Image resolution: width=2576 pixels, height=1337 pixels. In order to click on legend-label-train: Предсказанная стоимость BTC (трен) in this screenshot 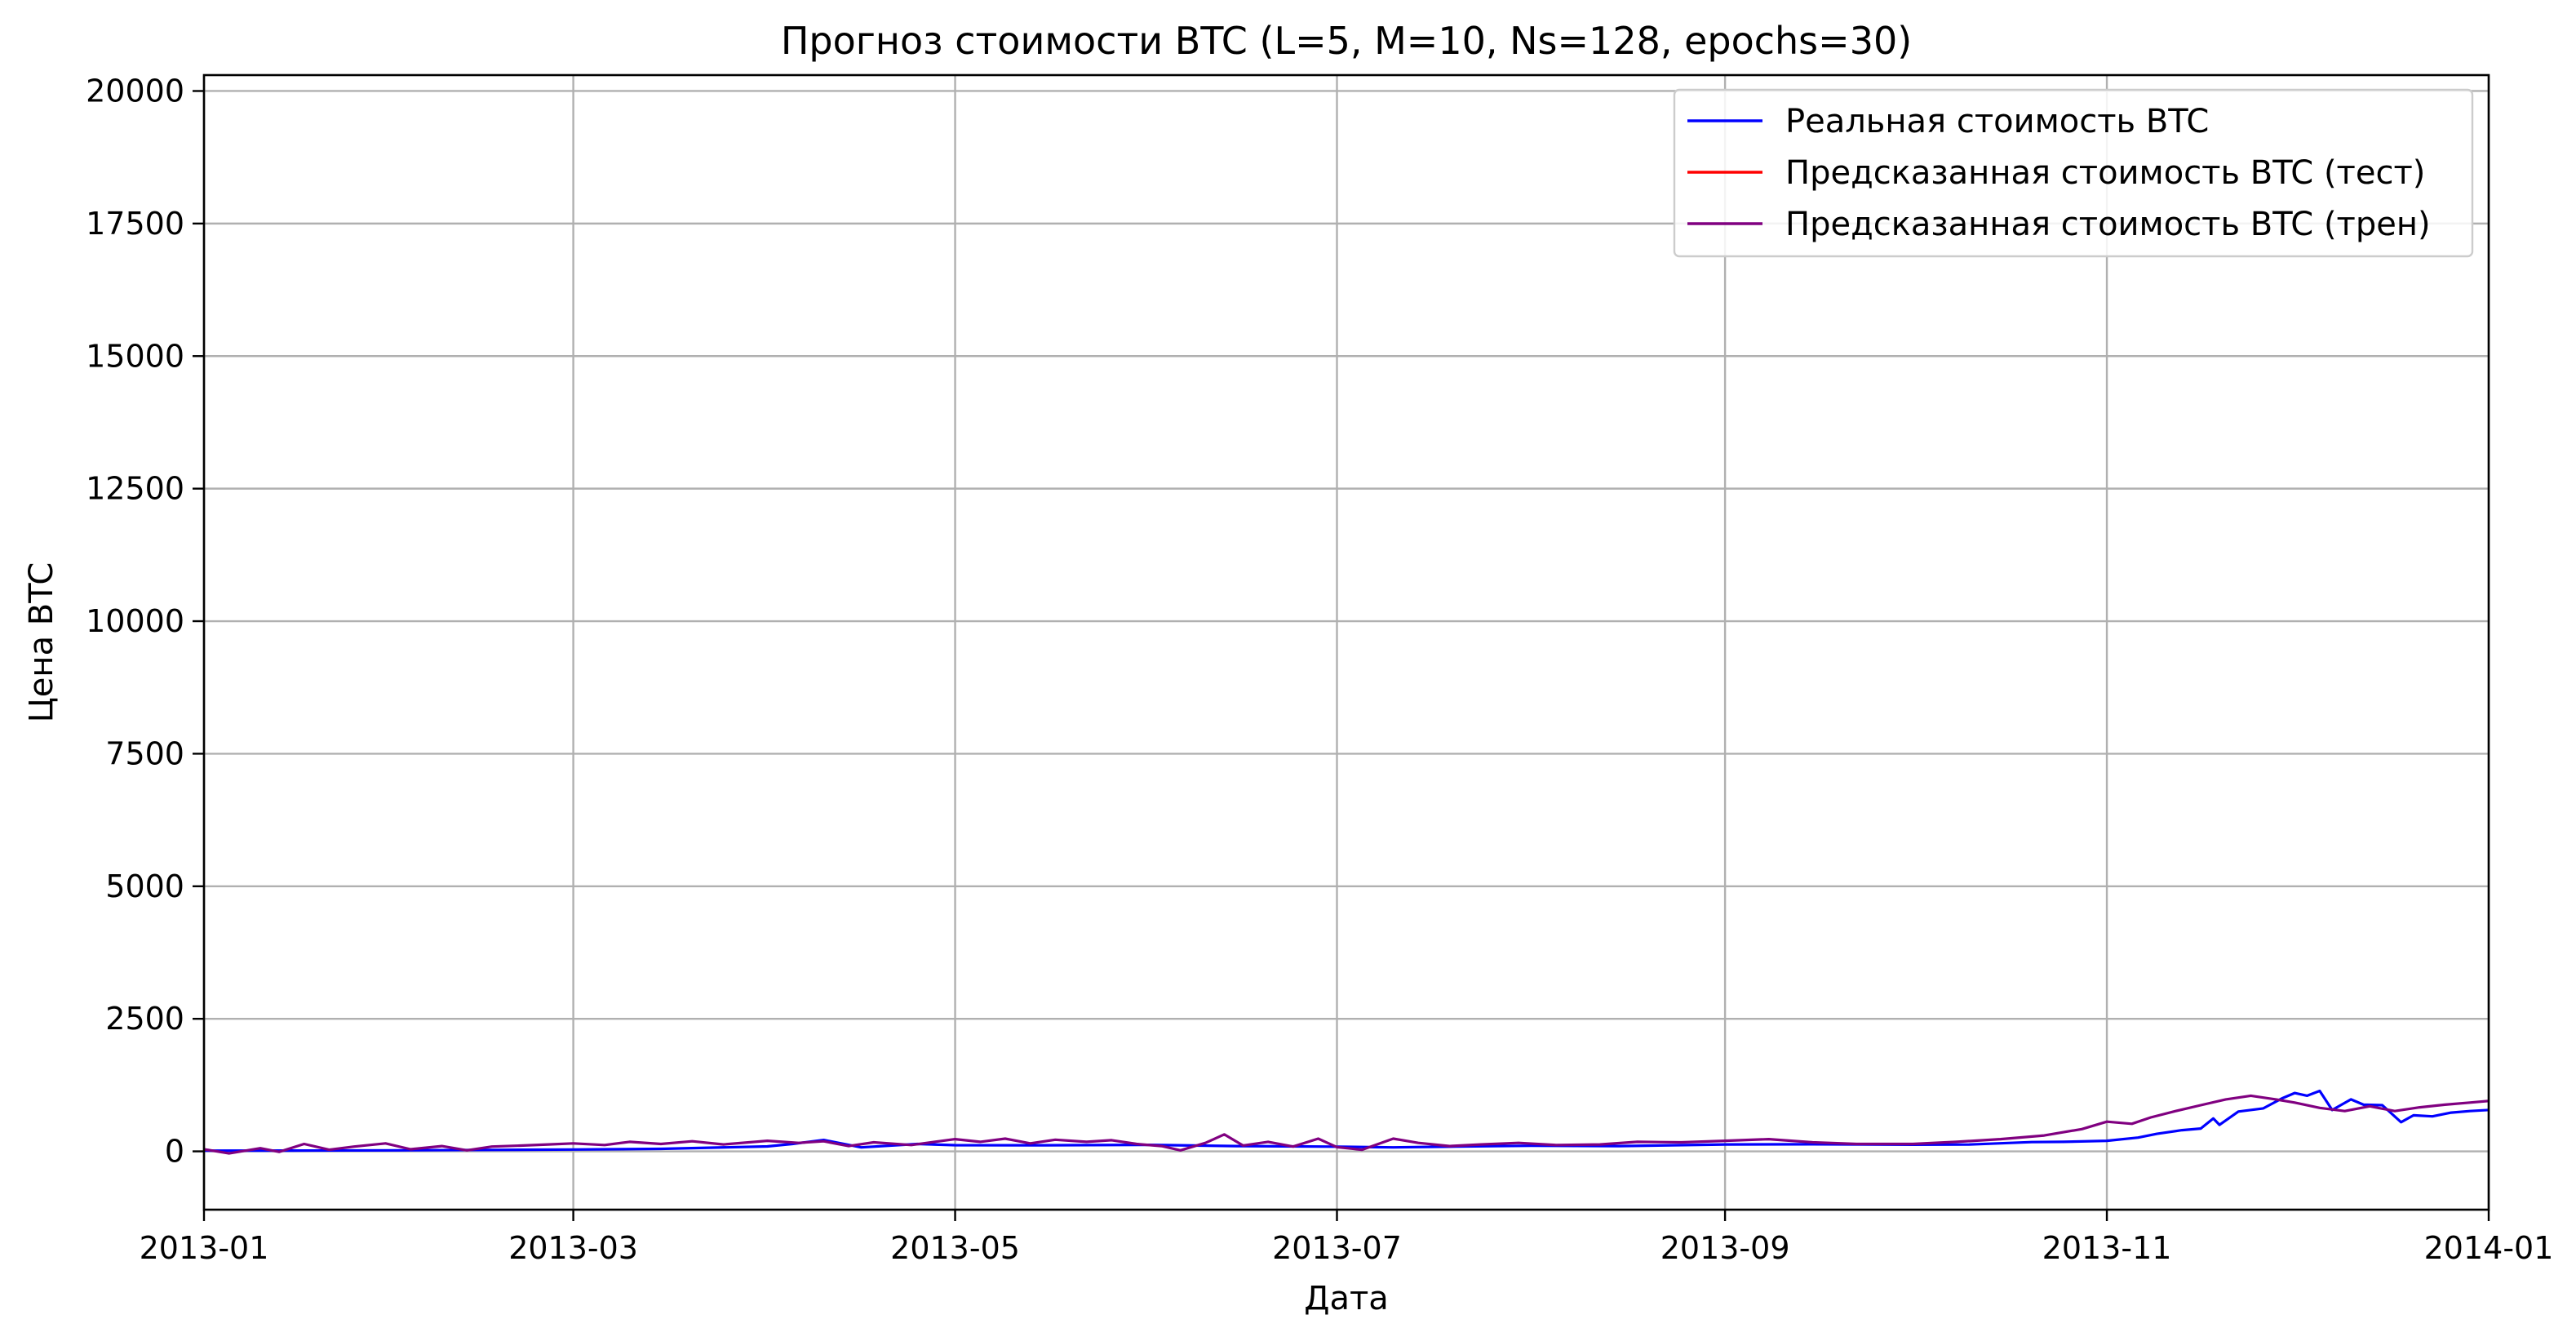, I will do `click(2108, 225)`.